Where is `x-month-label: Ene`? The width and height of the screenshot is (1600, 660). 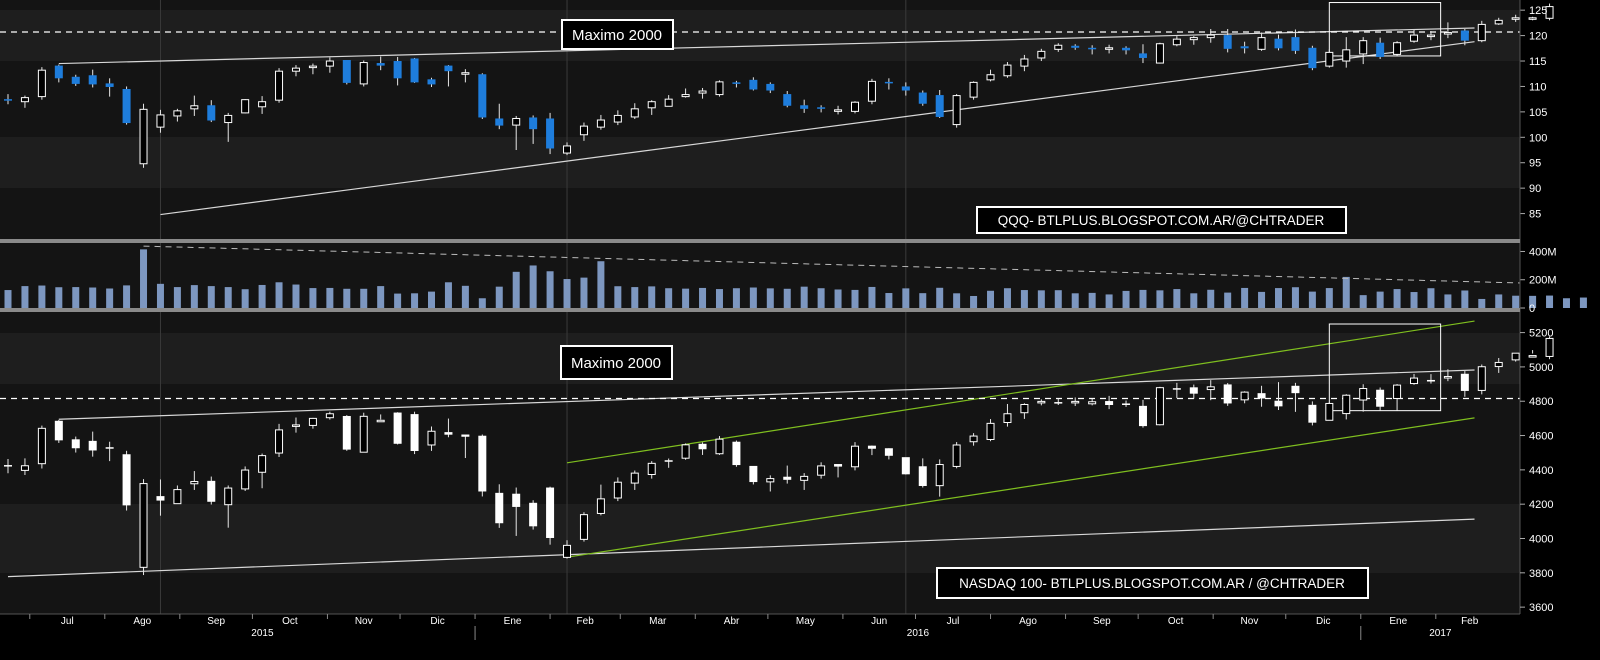
x-month-label: Ene is located at coordinates (1398, 621).